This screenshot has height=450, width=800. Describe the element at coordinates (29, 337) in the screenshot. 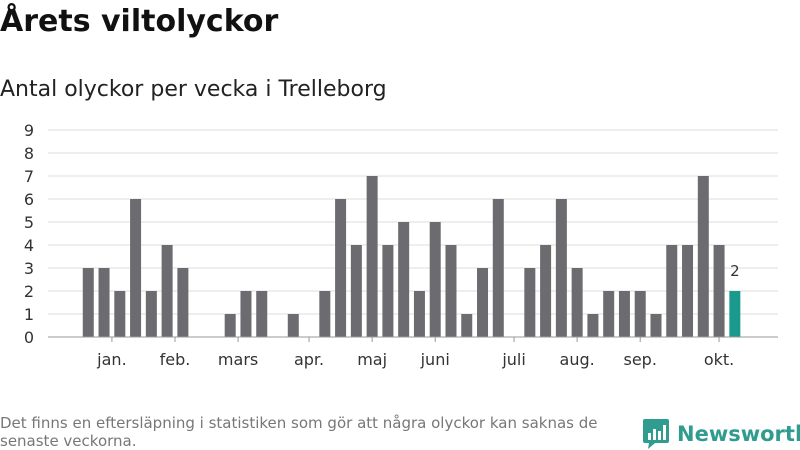

I see `y-tick-label: 0` at that location.